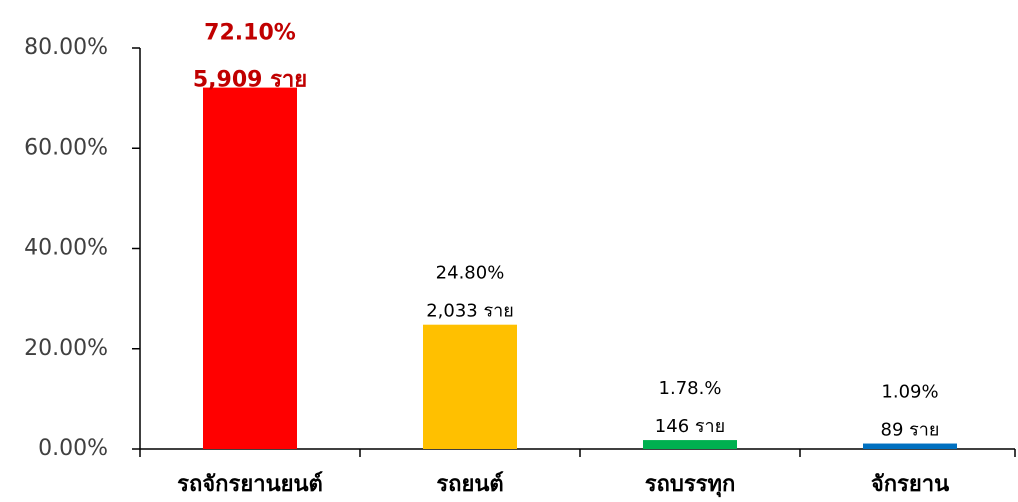 This screenshot has width=1018, height=502. I want to click on y-tick-label: 40.00%, so click(66, 248).